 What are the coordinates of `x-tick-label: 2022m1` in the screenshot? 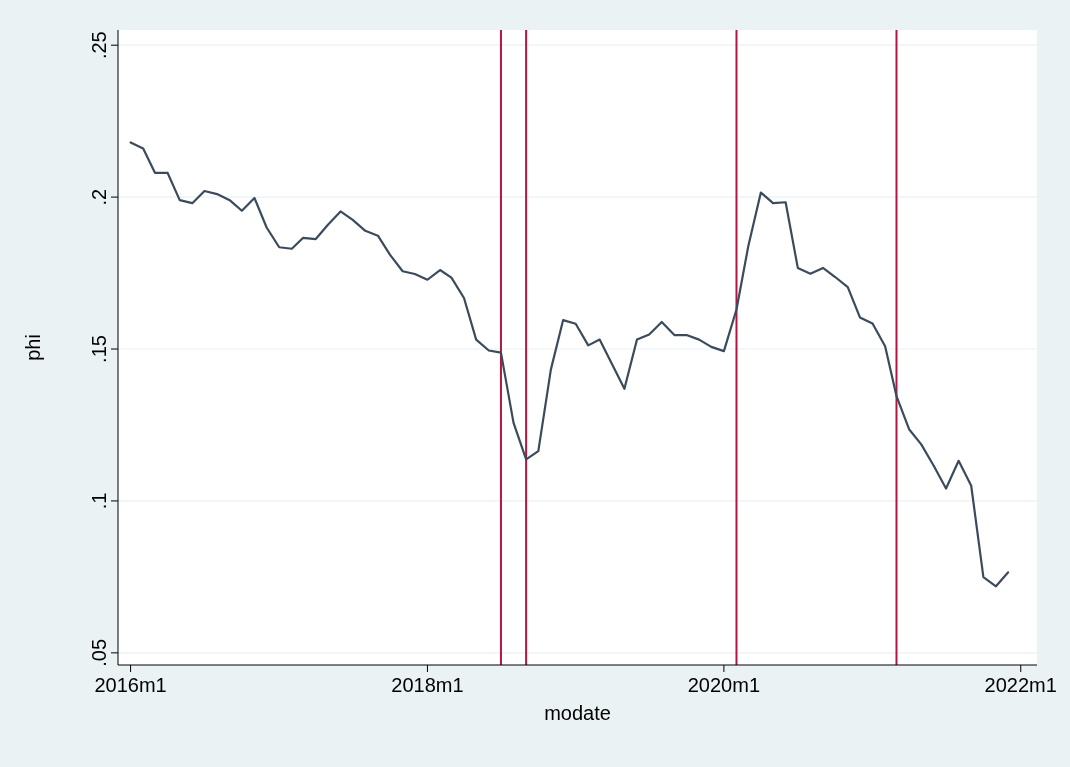 It's located at (1020, 685).